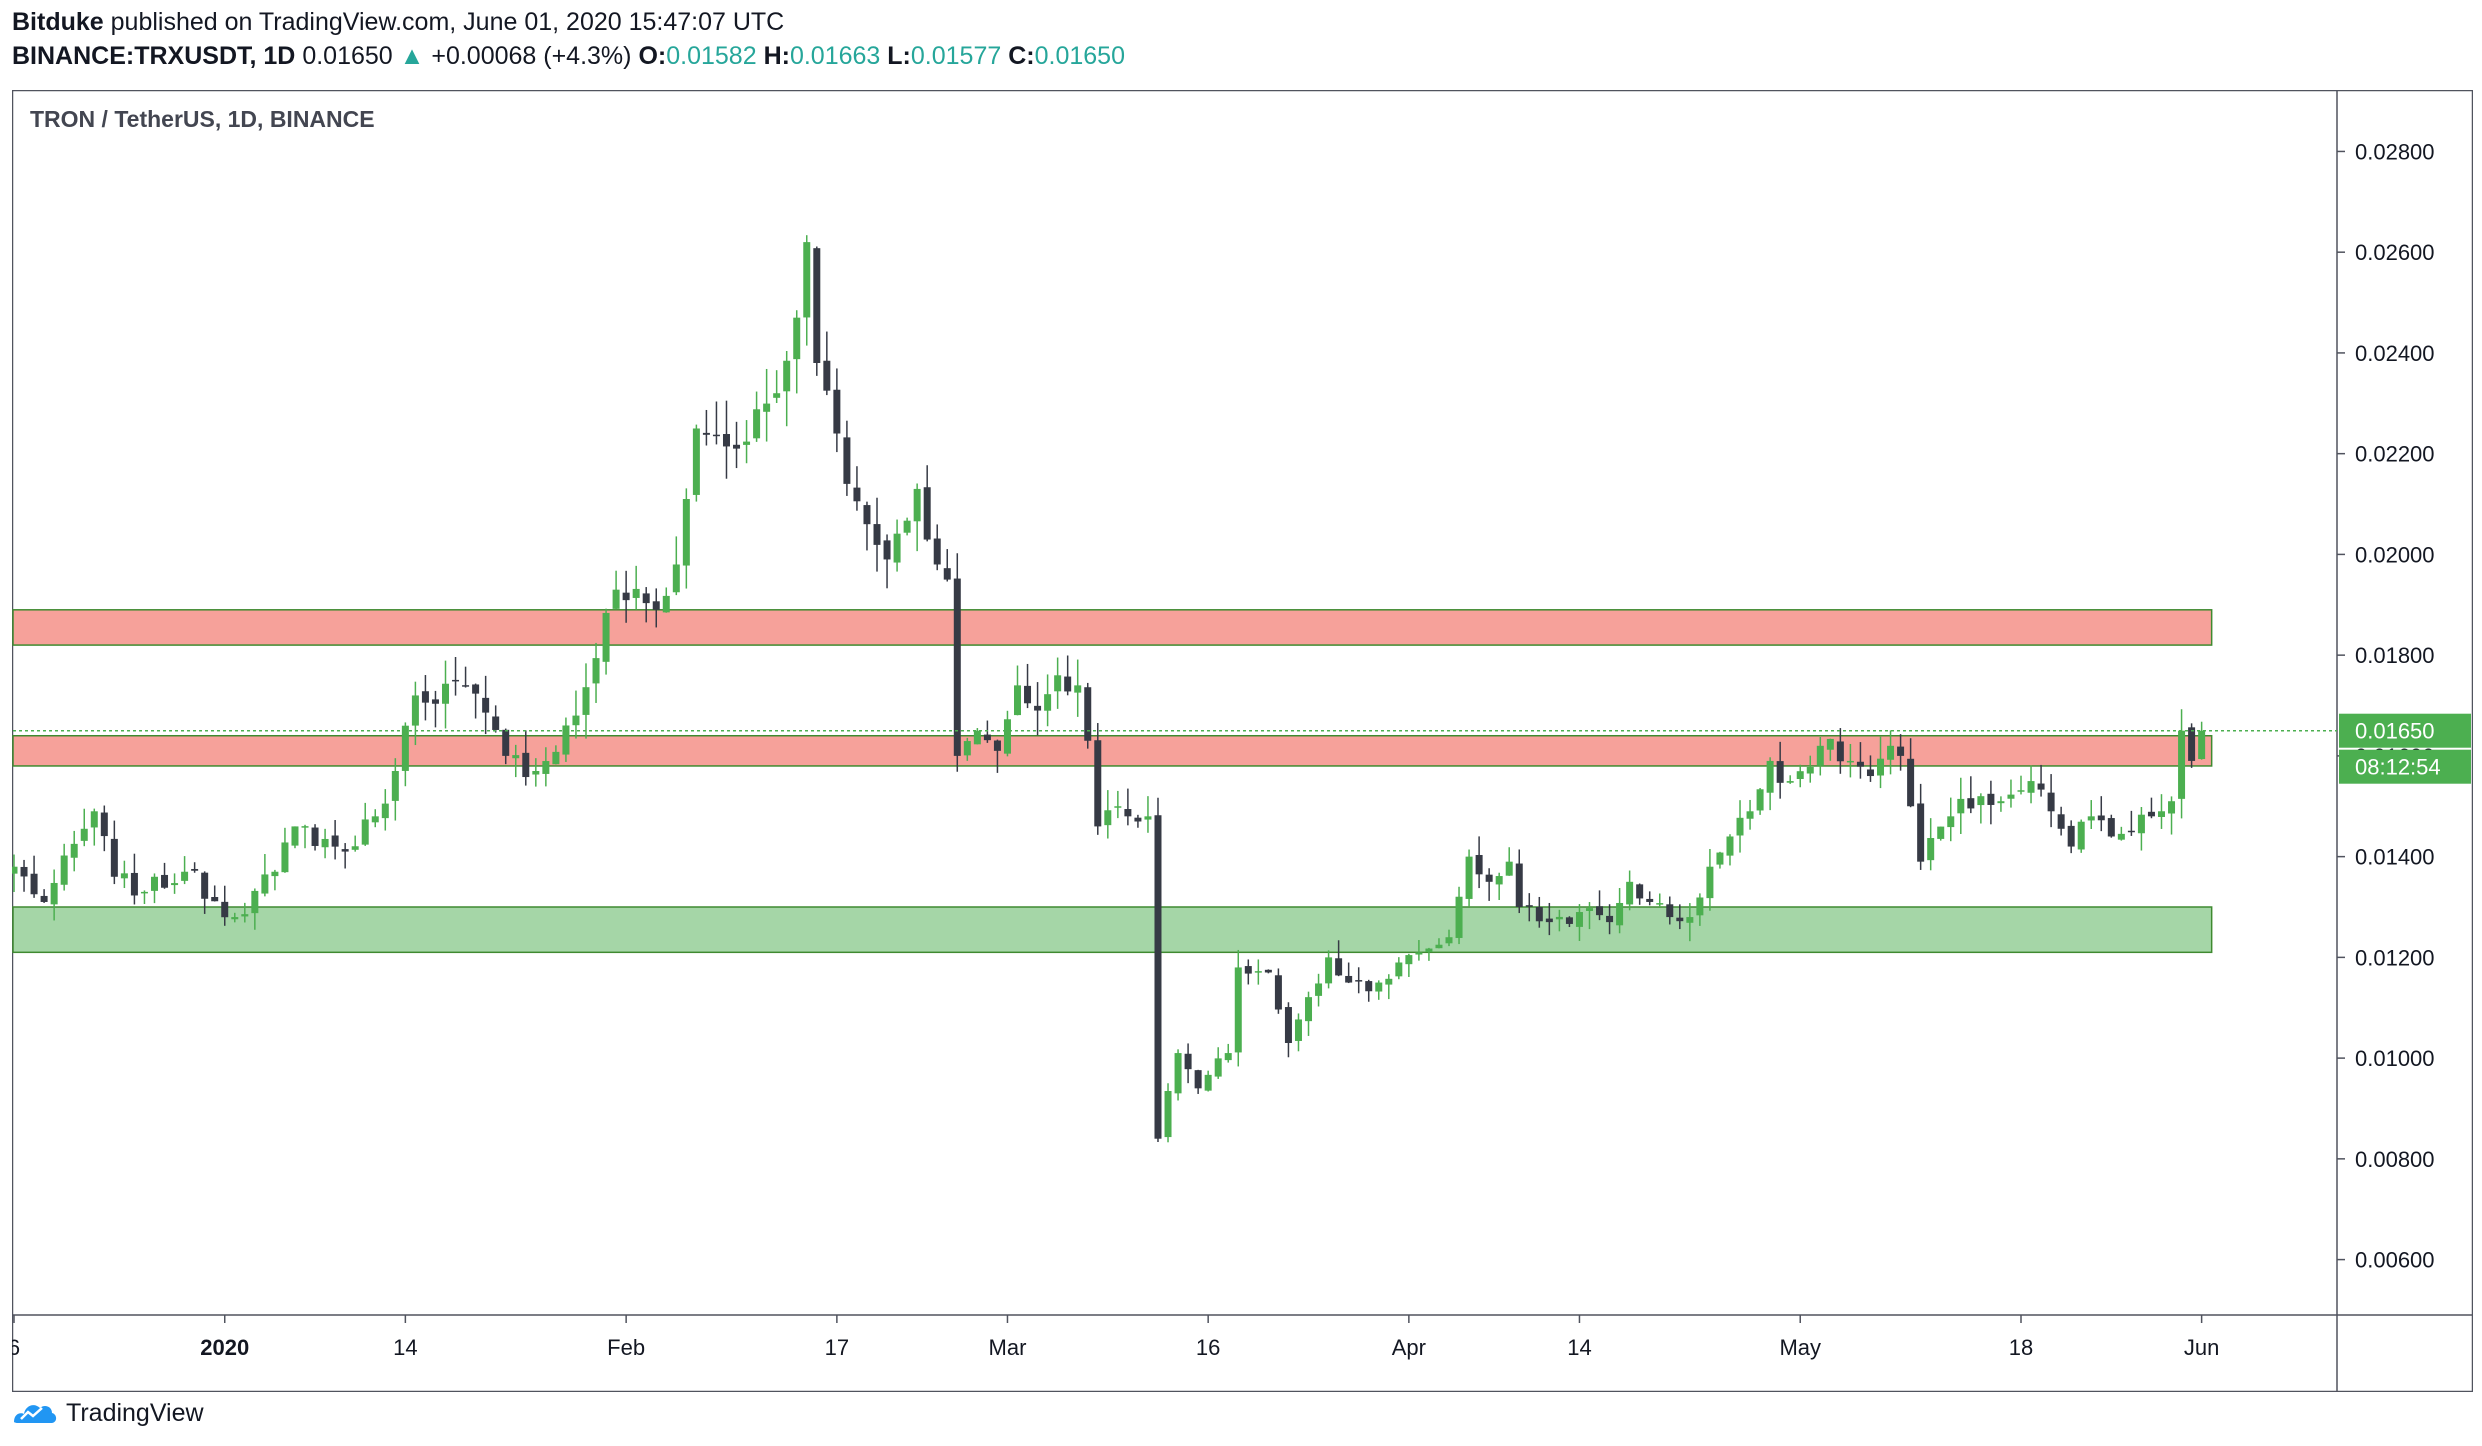 This screenshot has height=1446, width=2482. I want to click on resistance-zone-lower, so click(1112, 750).